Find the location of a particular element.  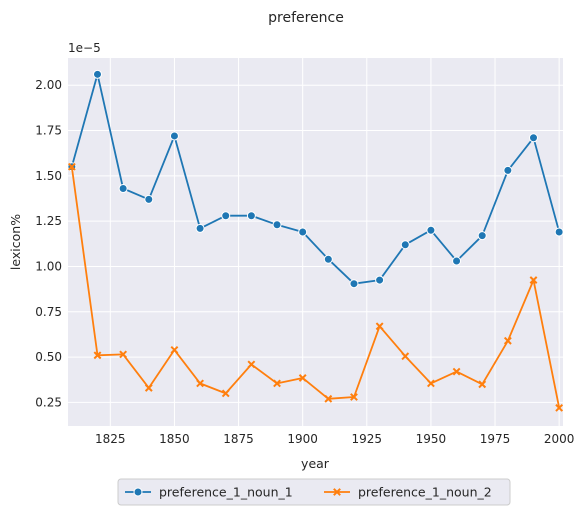

y-tick-label: 1.00 is located at coordinates (48, 266).